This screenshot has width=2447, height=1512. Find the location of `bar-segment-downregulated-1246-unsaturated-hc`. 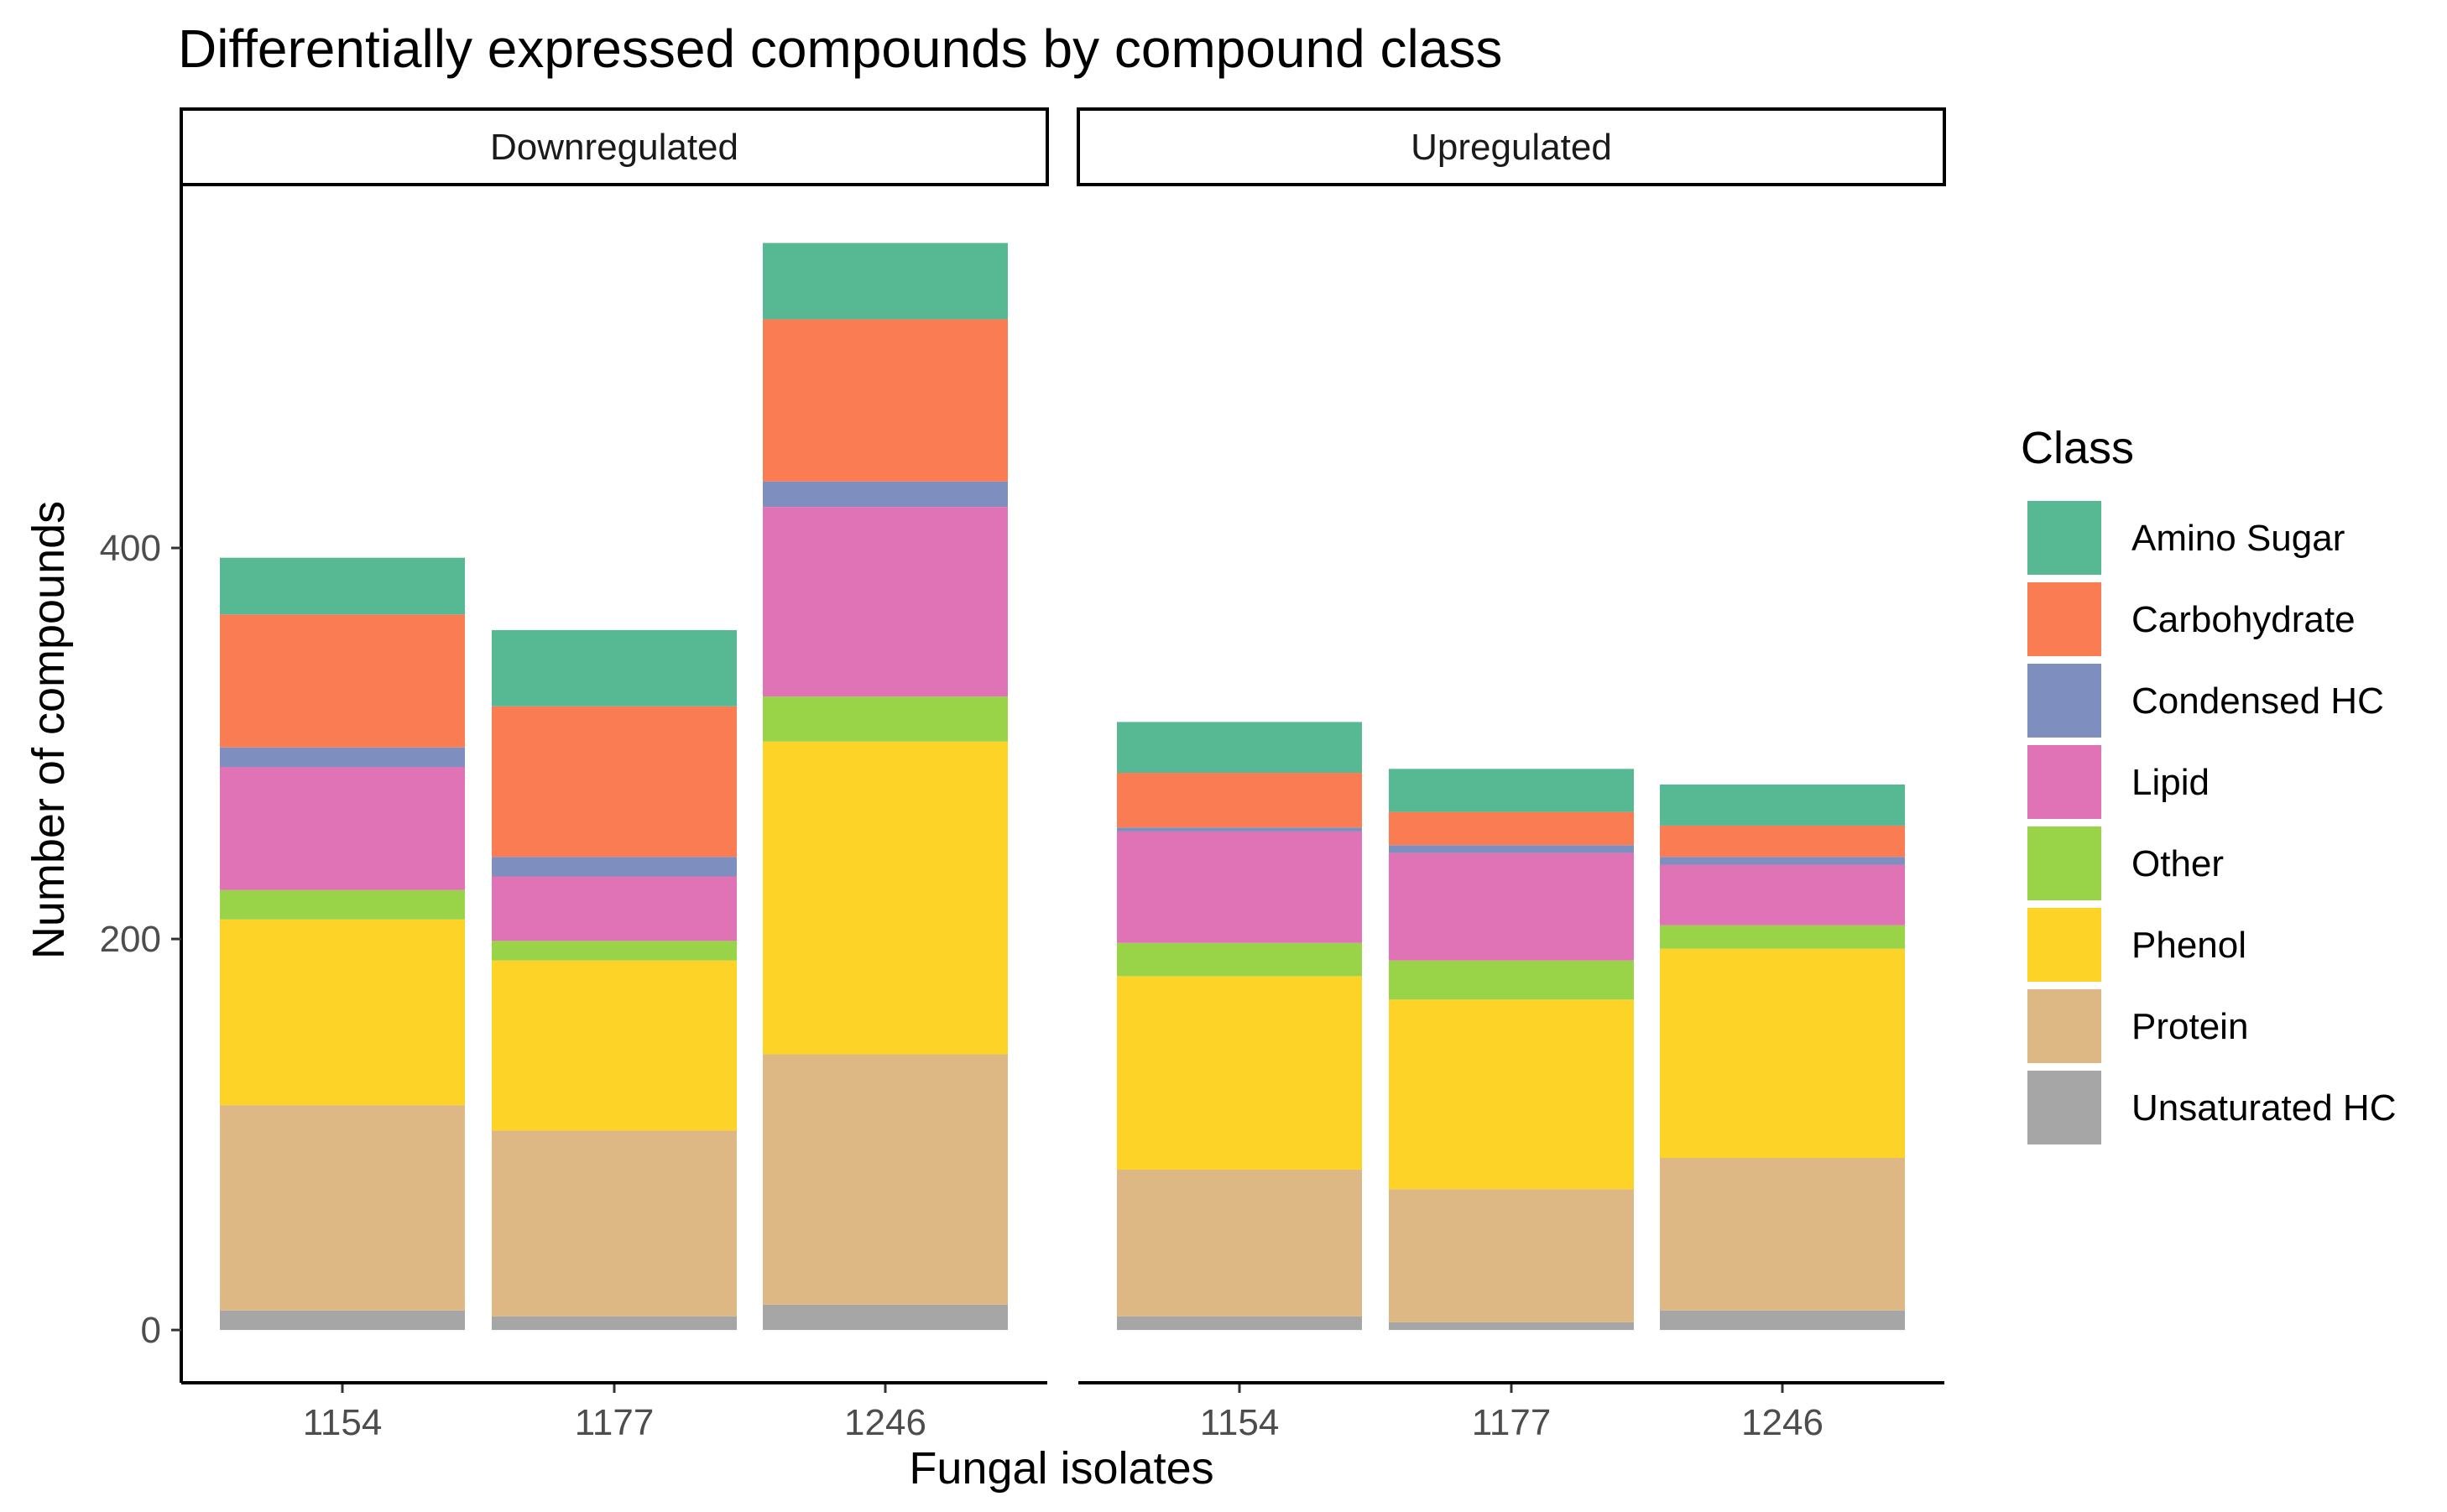

bar-segment-downregulated-1246-unsaturated-hc is located at coordinates (885, 1318).